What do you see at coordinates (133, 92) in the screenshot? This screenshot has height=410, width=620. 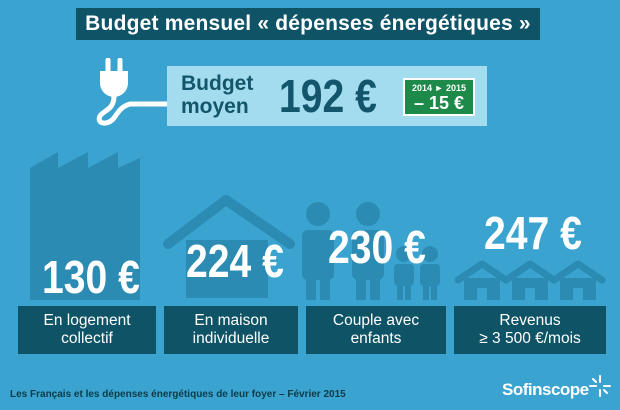 I see `plug-icon` at bounding box center [133, 92].